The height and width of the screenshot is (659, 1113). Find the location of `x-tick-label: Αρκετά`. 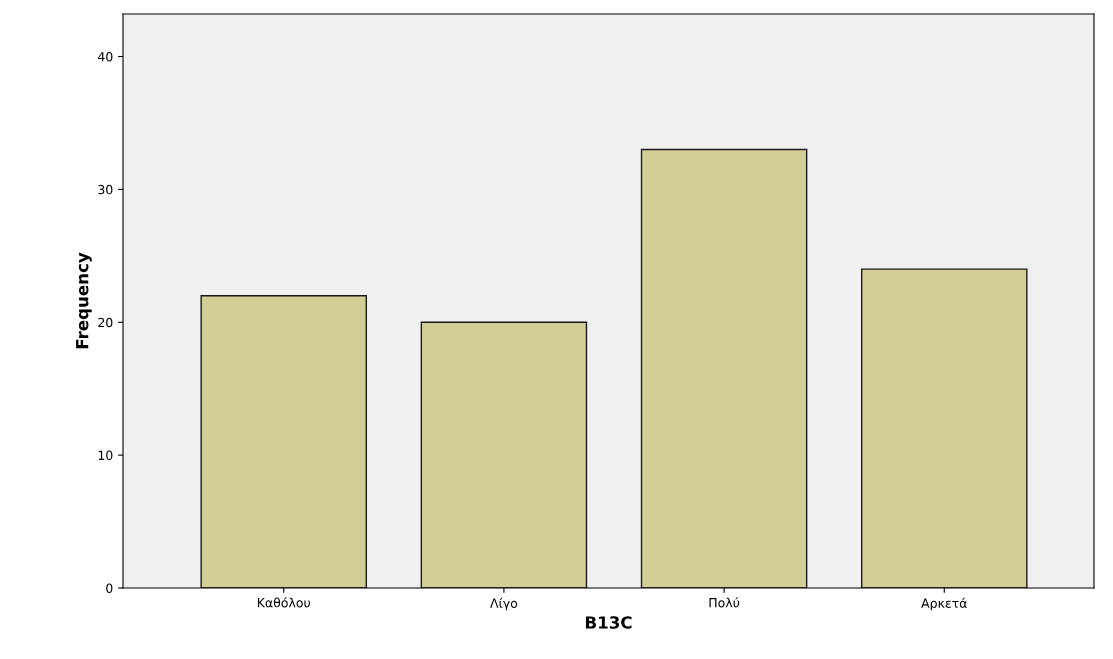

x-tick-label: Αρκετά is located at coordinates (944, 604).